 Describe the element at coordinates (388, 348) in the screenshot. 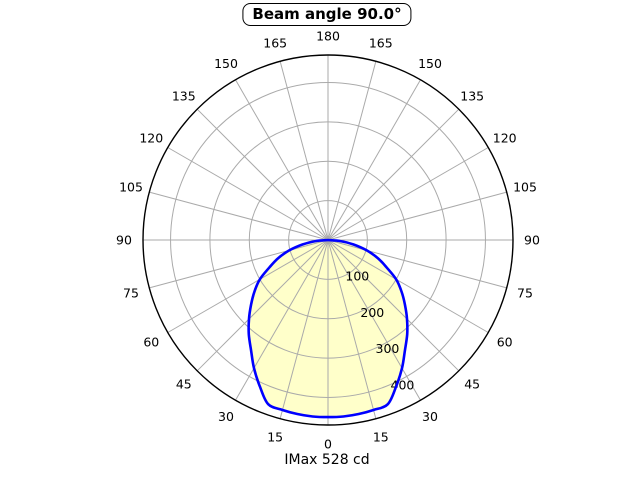

I see `radial-tick-label: 300` at that location.